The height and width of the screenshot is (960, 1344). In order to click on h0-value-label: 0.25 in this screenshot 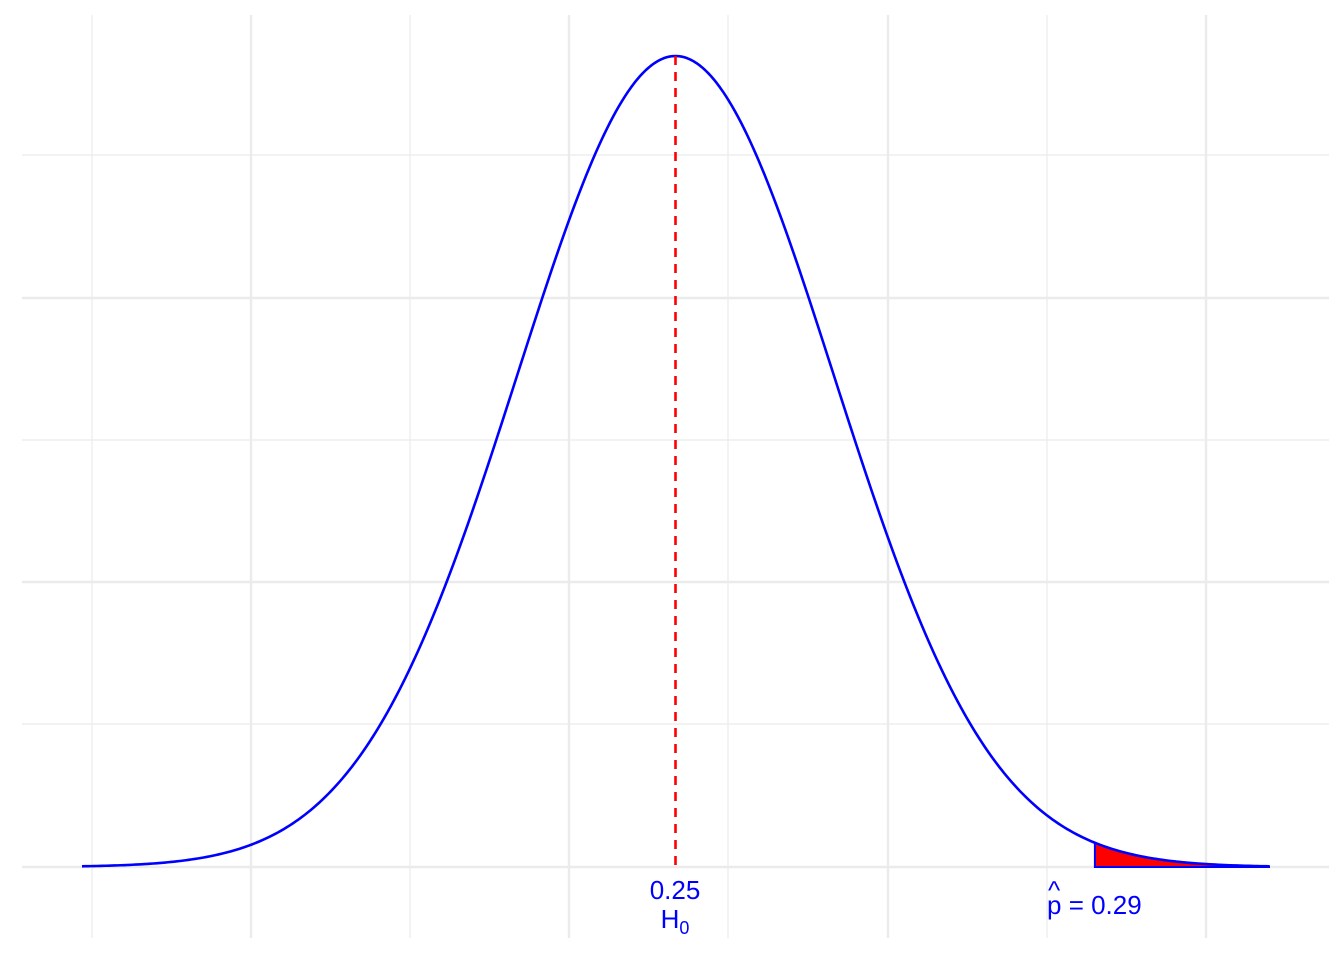, I will do `click(675, 890)`.